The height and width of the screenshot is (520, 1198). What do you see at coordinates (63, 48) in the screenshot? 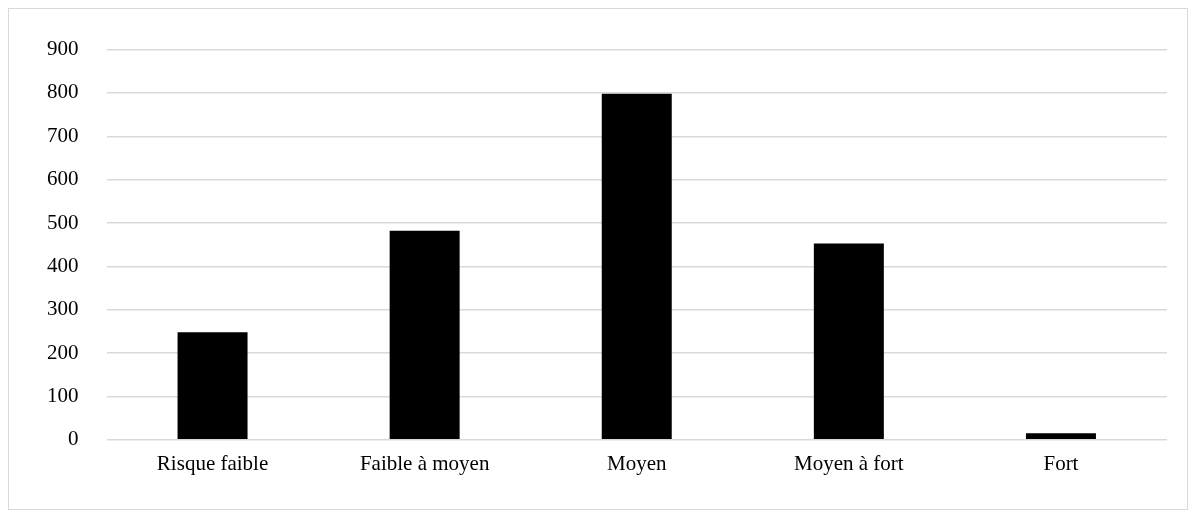
I see `y-tick-label: 900` at bounding box center [63, 48].